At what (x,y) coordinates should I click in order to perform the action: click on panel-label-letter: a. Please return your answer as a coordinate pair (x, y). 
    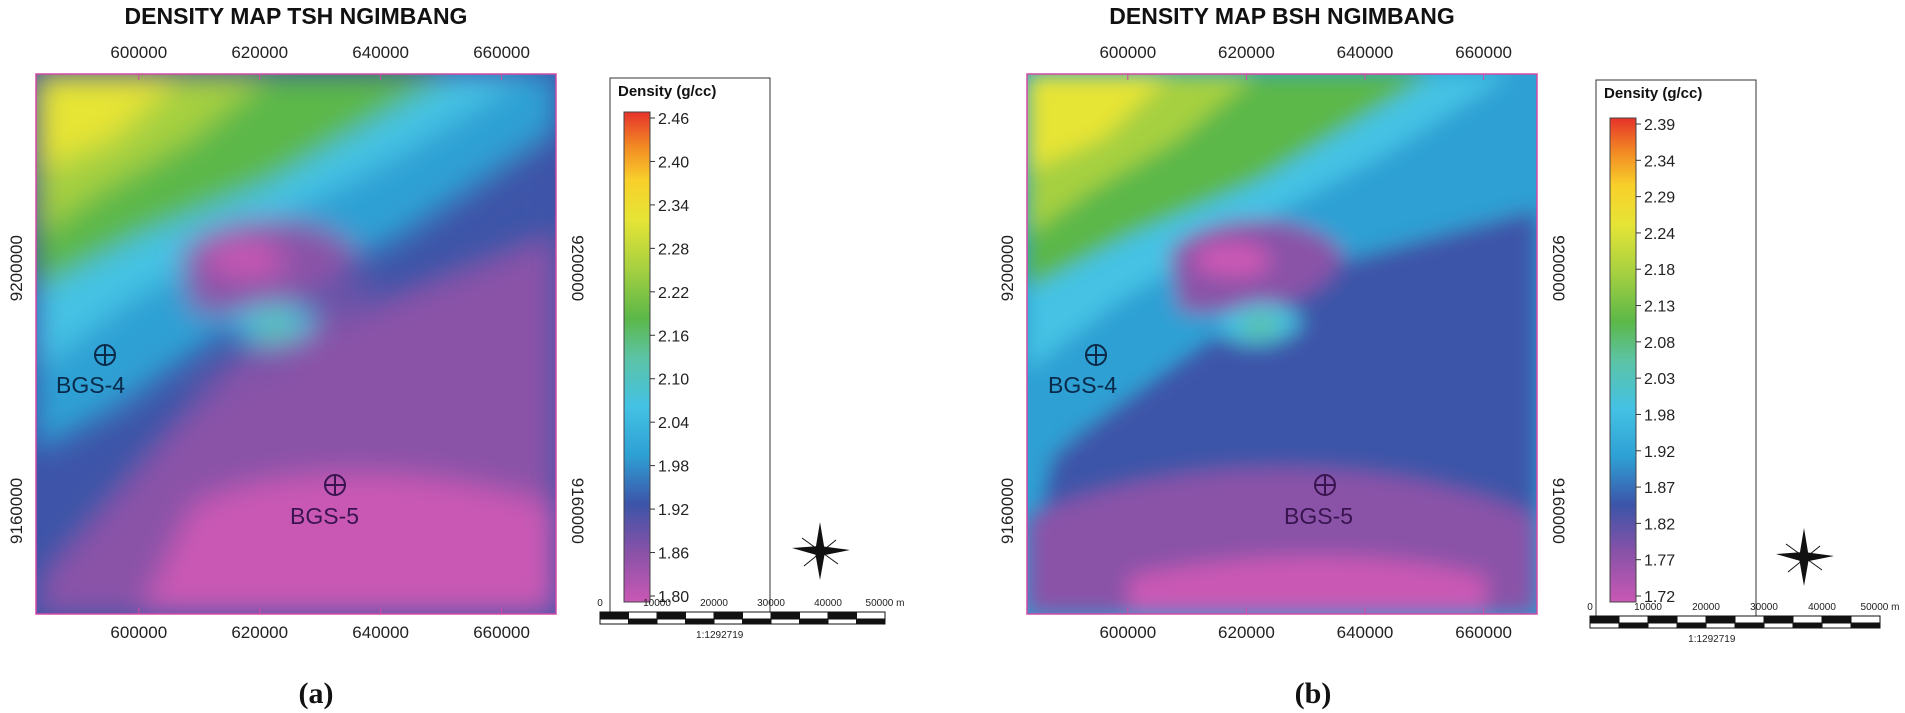
    Looking at the image, I should click on (316, 693).